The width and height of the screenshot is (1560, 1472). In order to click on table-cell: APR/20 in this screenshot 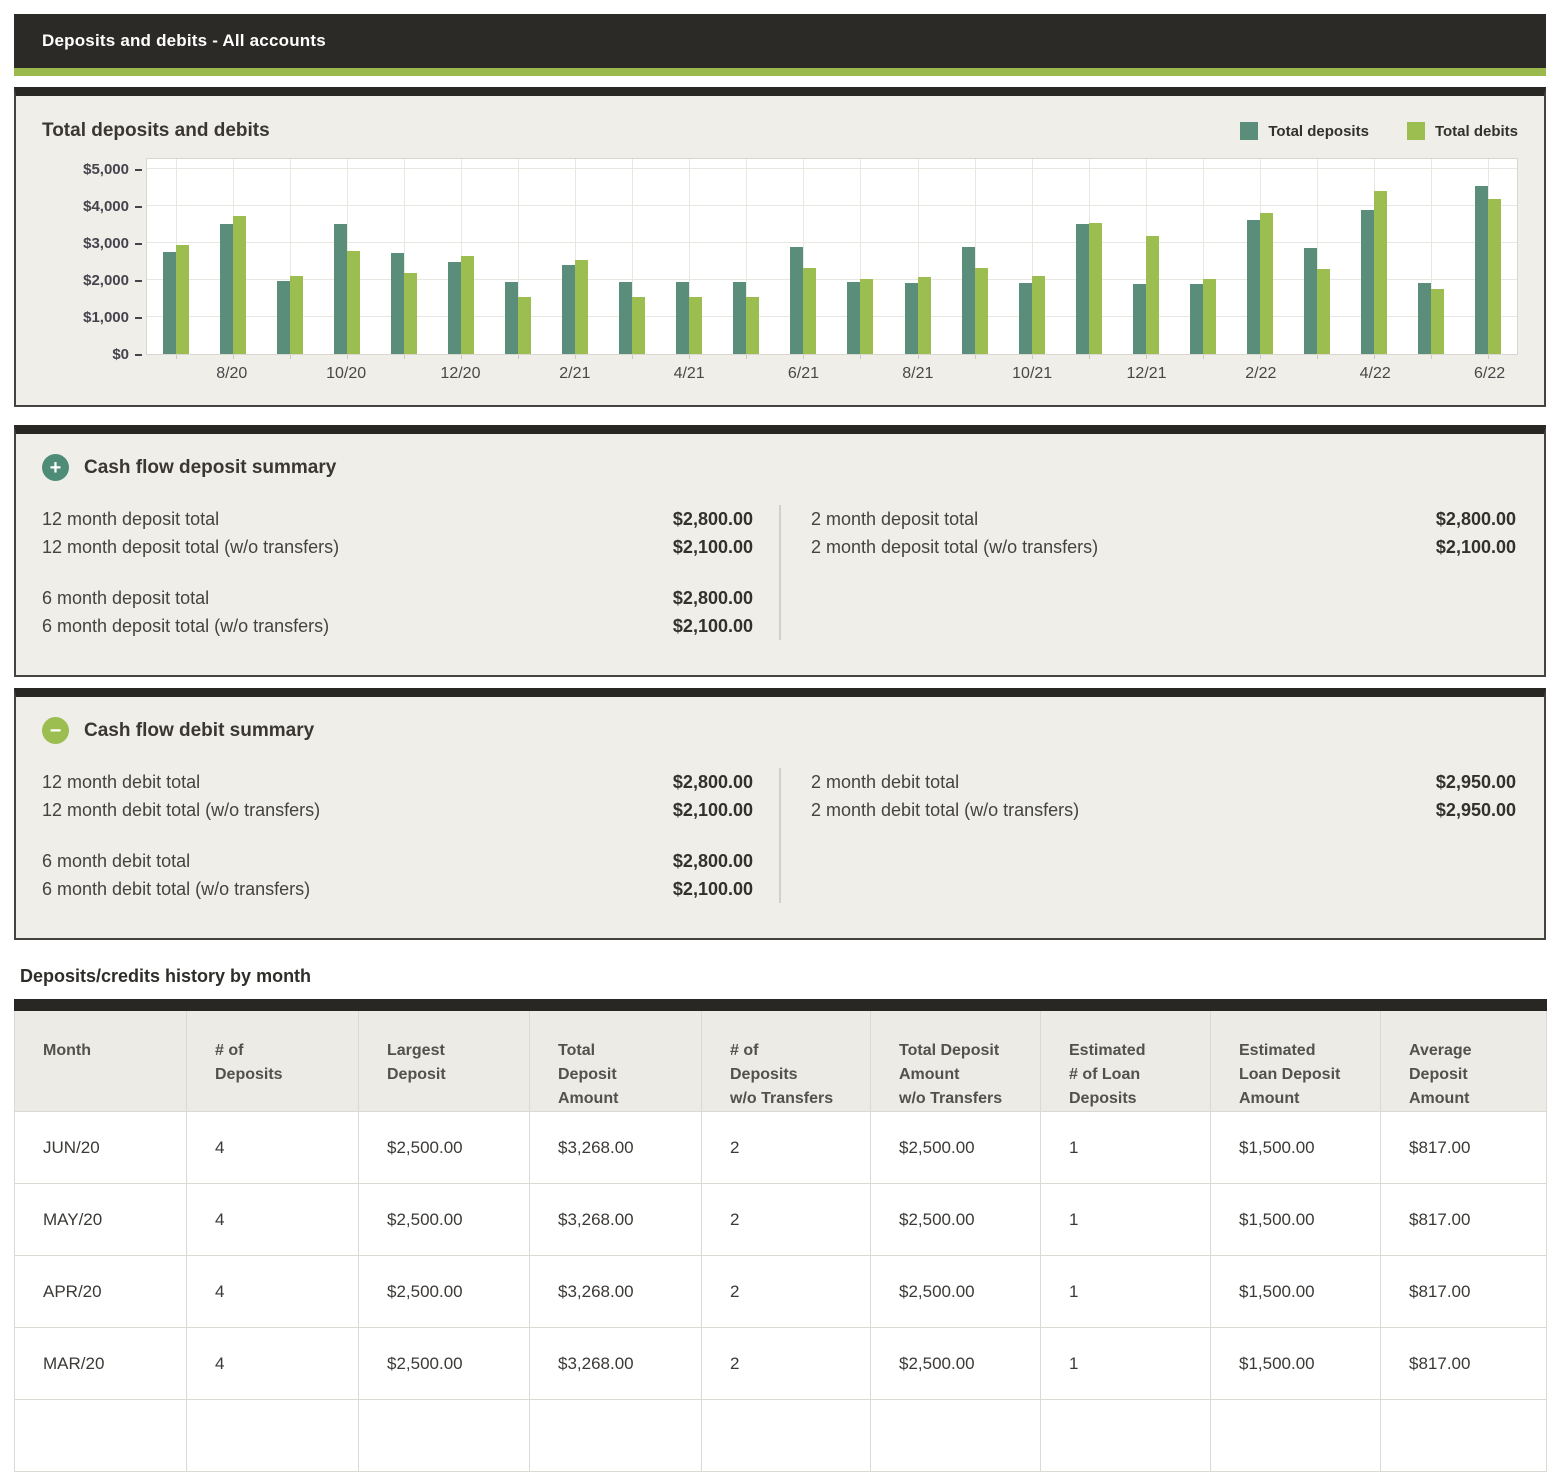, I will do `click(100, 1291)`.